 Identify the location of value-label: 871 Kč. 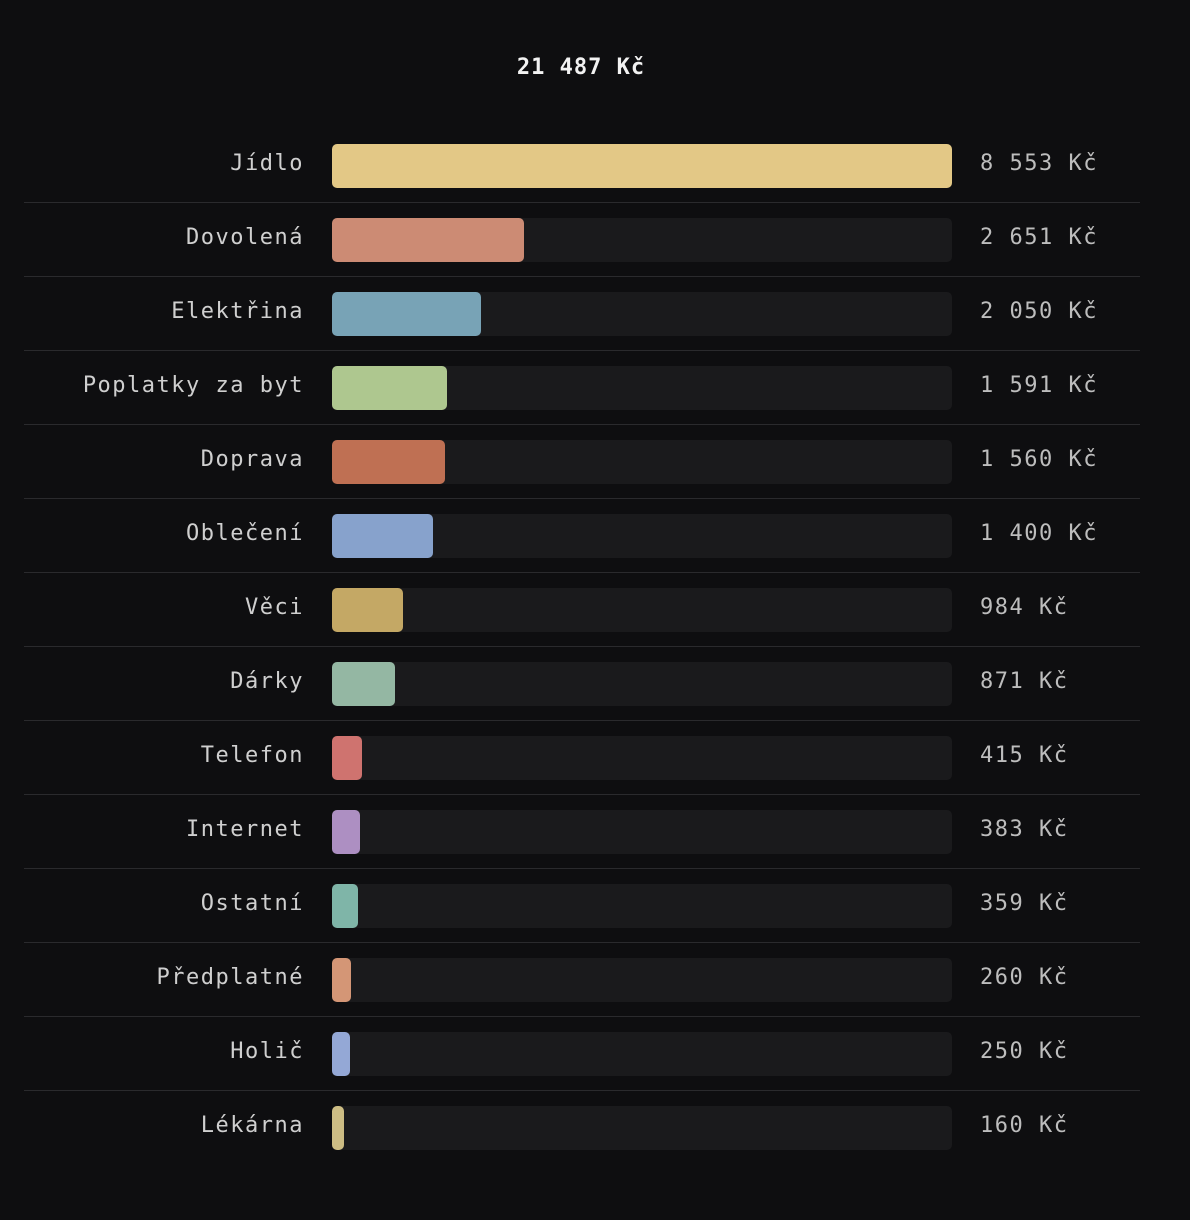
(1024, 681).